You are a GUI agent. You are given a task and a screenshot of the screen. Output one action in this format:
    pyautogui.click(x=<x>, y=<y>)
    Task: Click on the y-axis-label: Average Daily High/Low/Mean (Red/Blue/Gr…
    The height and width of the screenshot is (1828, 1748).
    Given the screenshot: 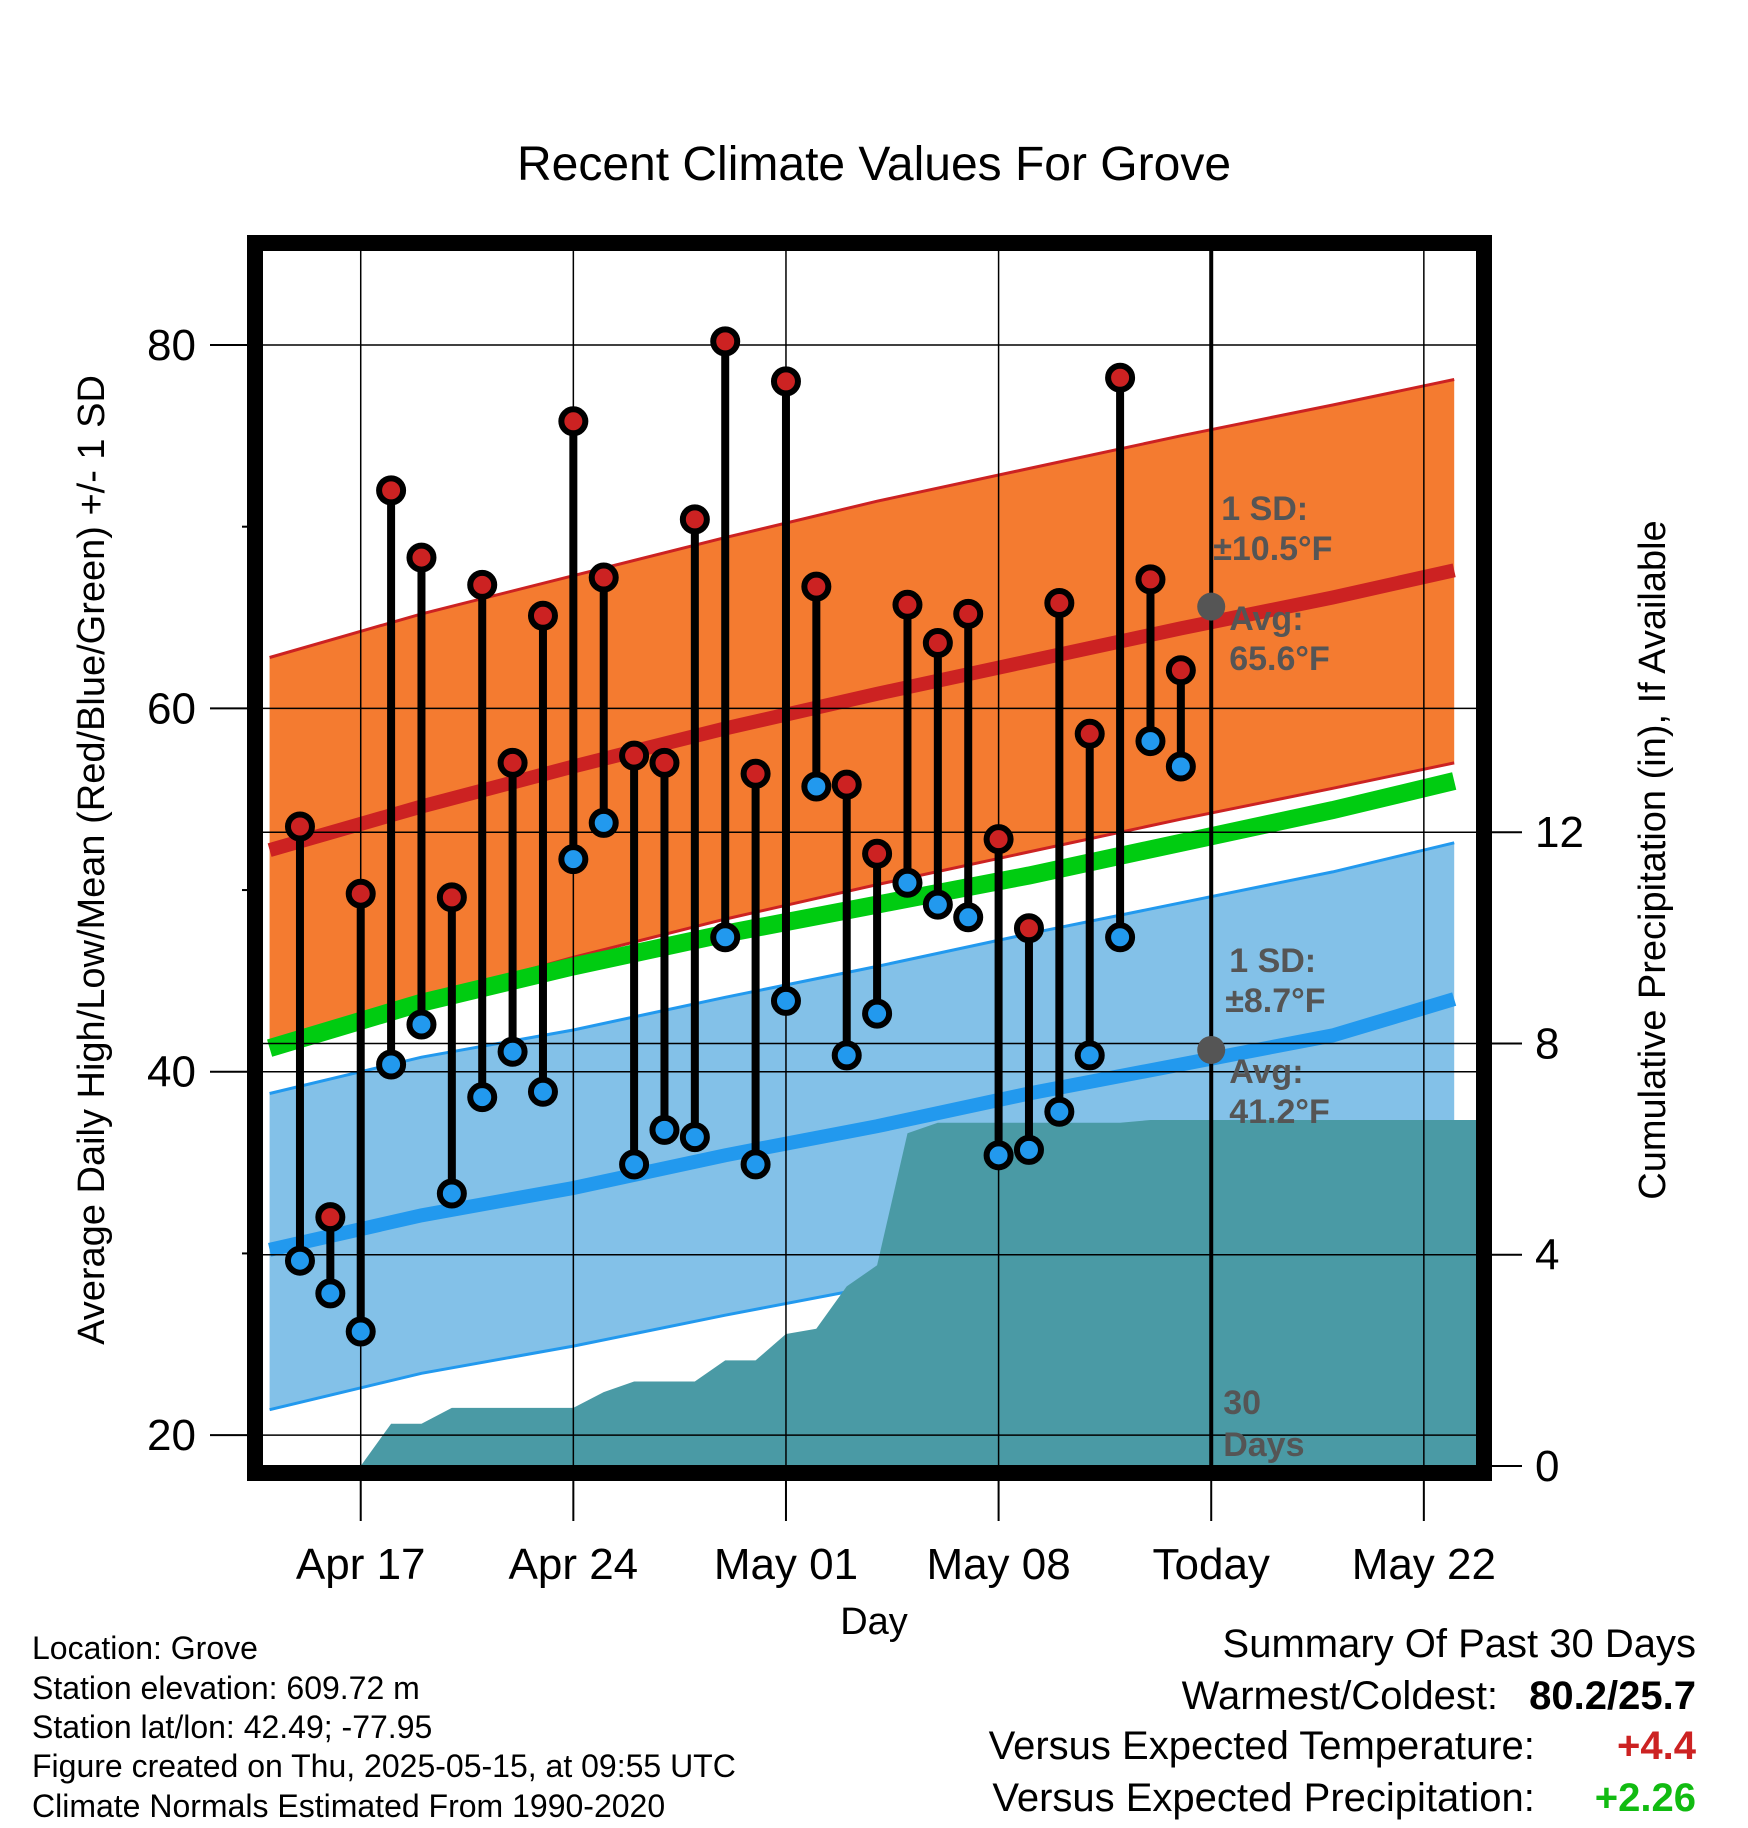 What is the action you would take?
    pyautogui.click(x=92, y=860)
    